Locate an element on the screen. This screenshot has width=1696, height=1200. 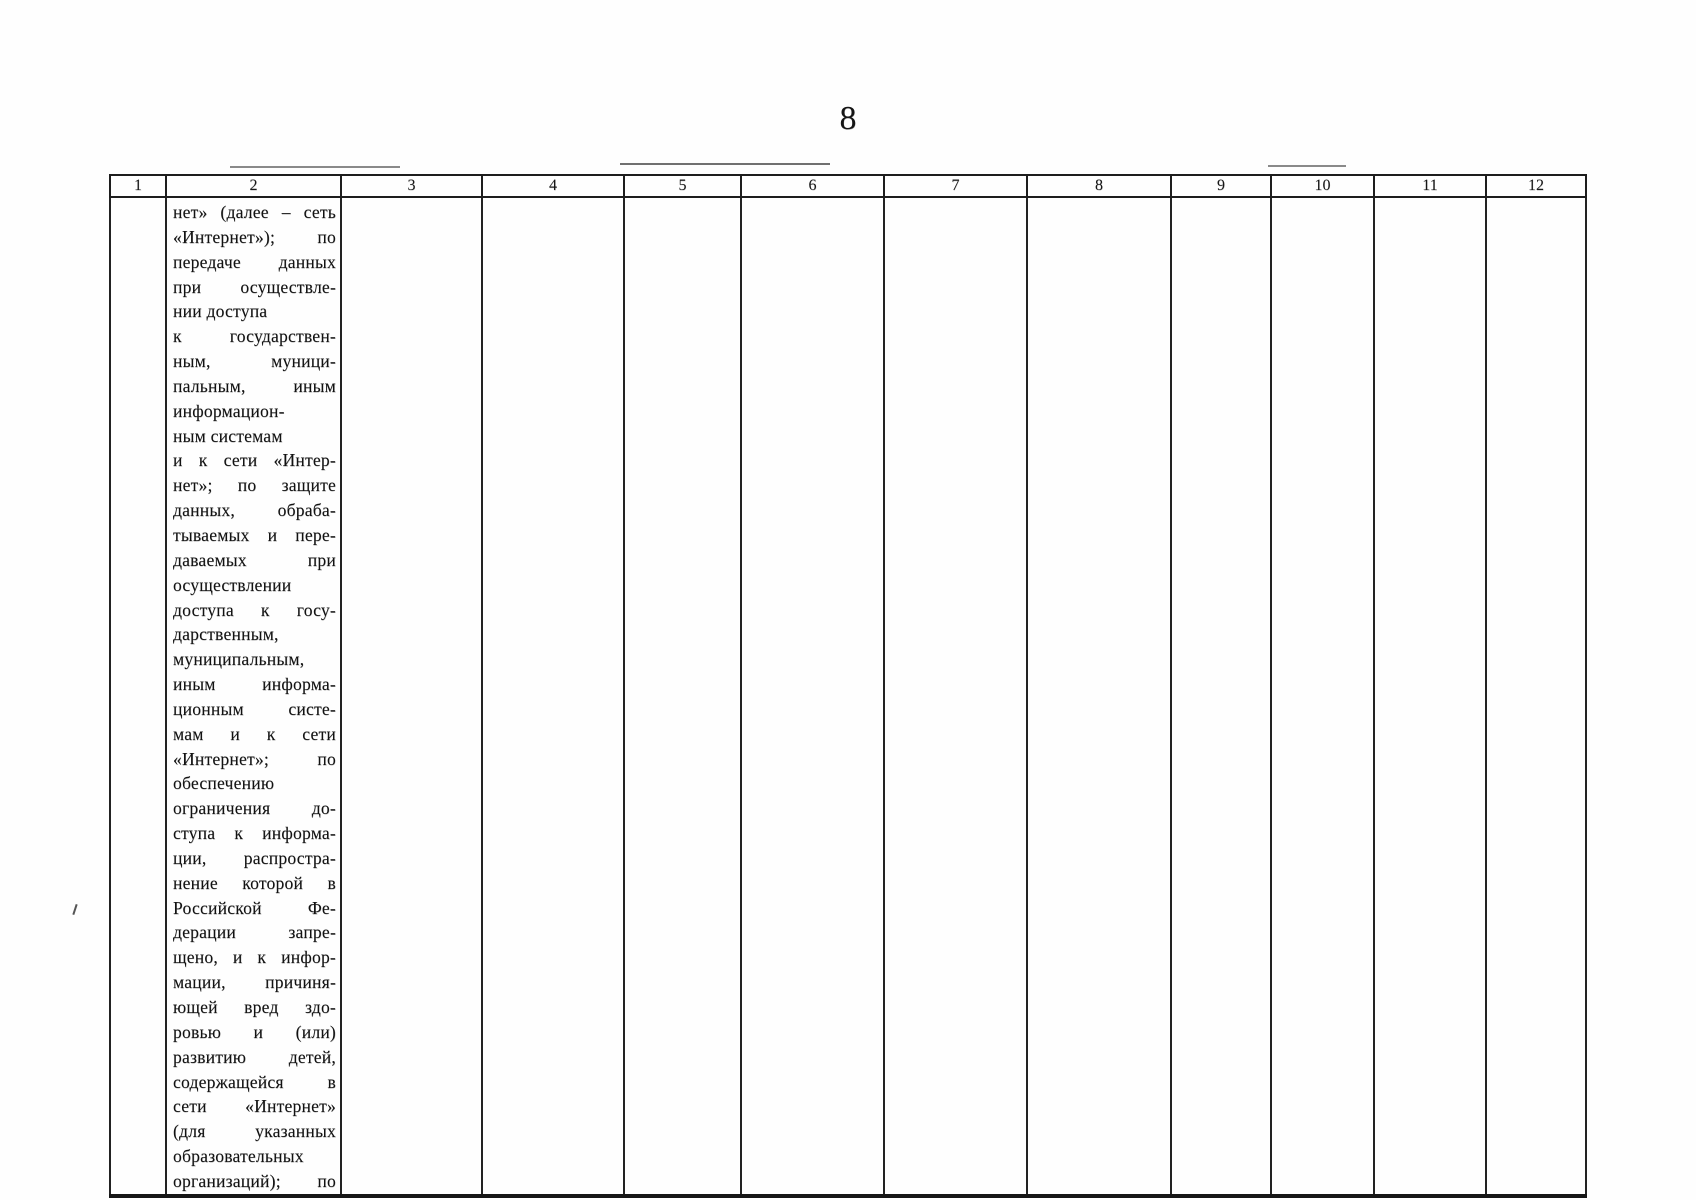
column-header-8: 8 is located at coordinates (1099, 186).